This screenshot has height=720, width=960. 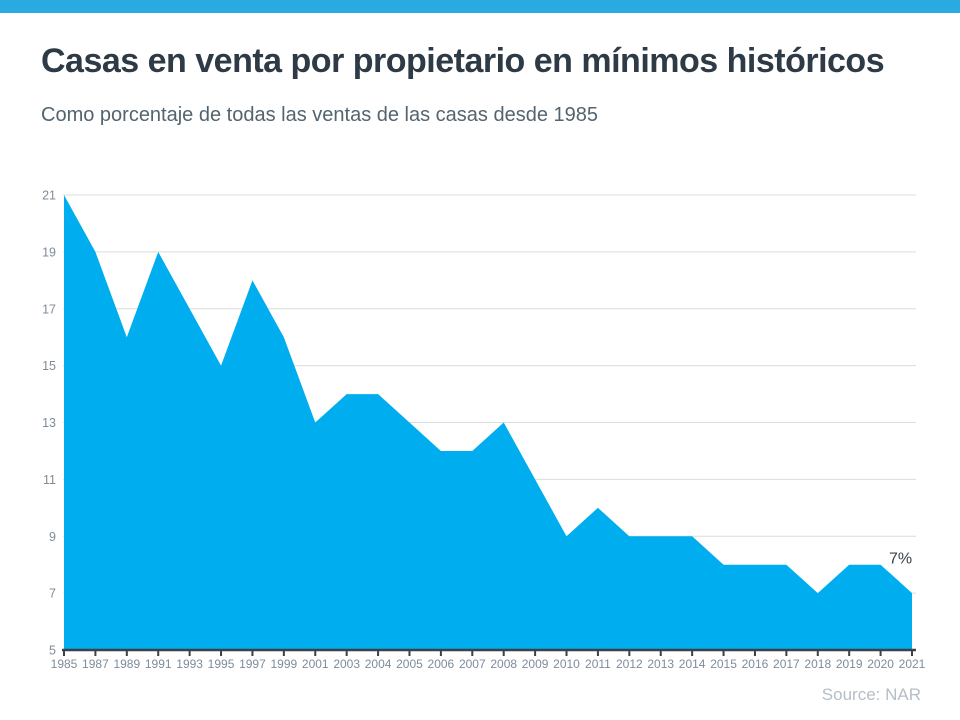 I want to click on y-axis-tick-label: 11, so click(x=49, y=480).